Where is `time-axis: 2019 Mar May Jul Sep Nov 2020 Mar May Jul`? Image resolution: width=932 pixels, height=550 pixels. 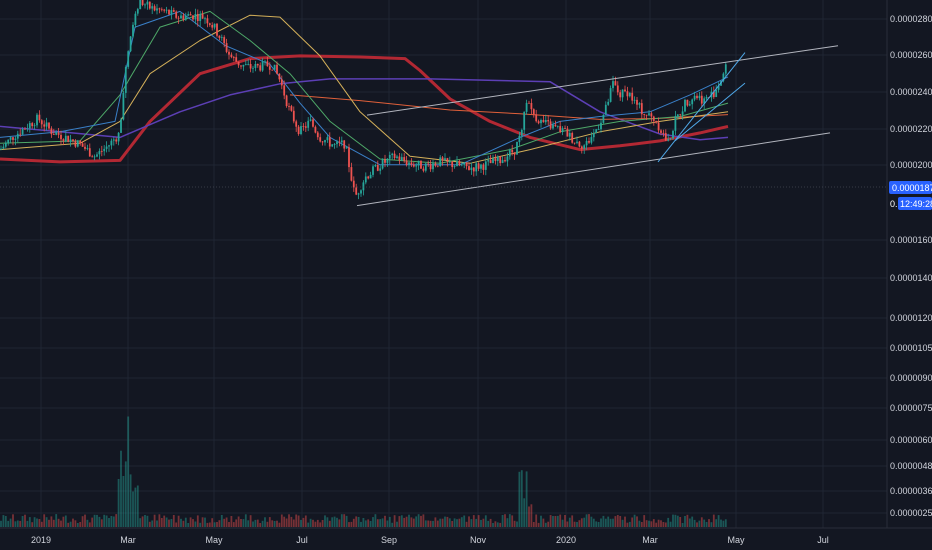 time-axis: 2019 Mar May Jul Sep Nov 2020 Mar May Jul is located at coordinates (466, 538).